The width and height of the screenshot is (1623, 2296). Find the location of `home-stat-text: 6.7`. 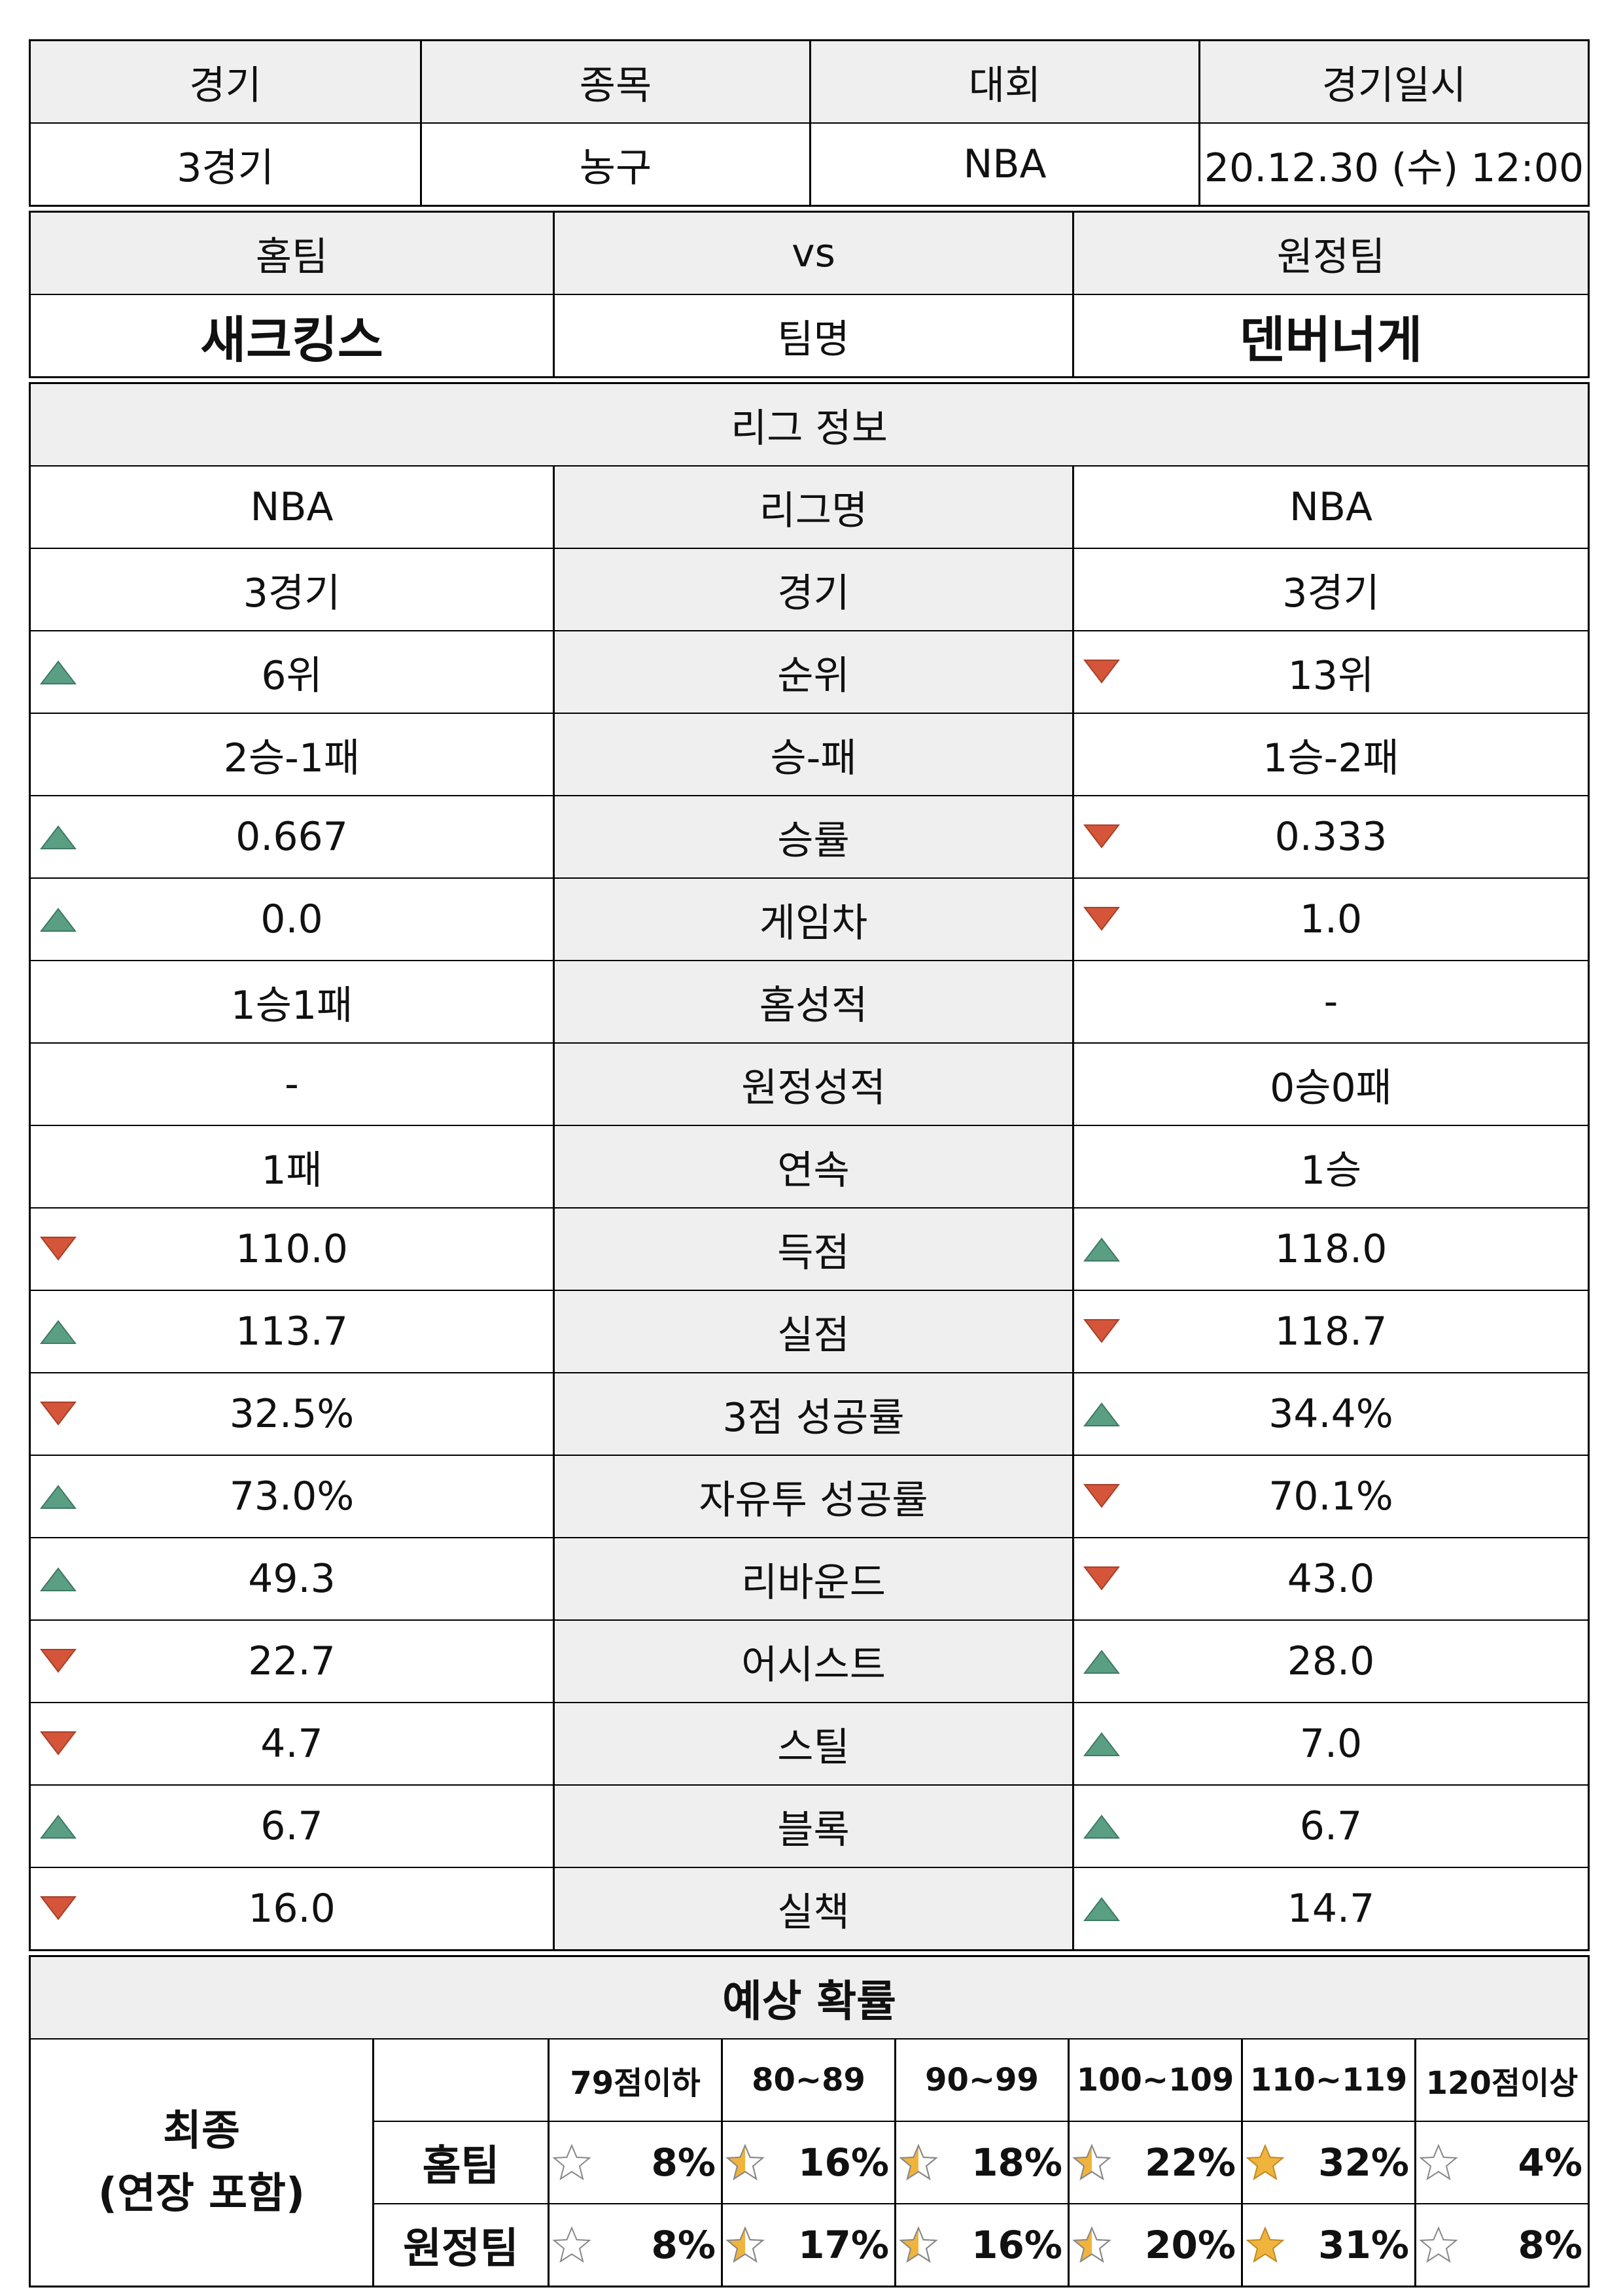

home-stat-text: 6.7 is located at coordinates (291, 1826).